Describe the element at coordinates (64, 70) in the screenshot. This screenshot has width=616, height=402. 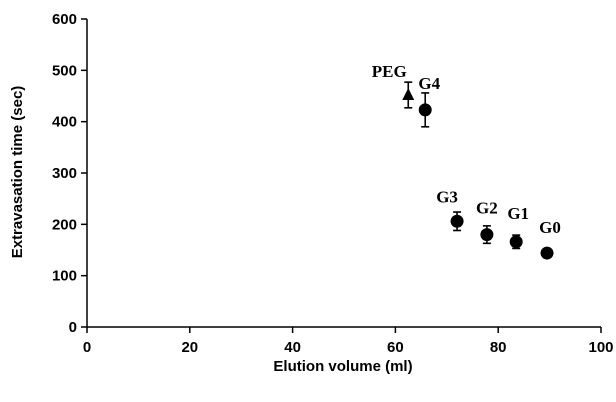
I see `y-tick-label: 500` at that location.